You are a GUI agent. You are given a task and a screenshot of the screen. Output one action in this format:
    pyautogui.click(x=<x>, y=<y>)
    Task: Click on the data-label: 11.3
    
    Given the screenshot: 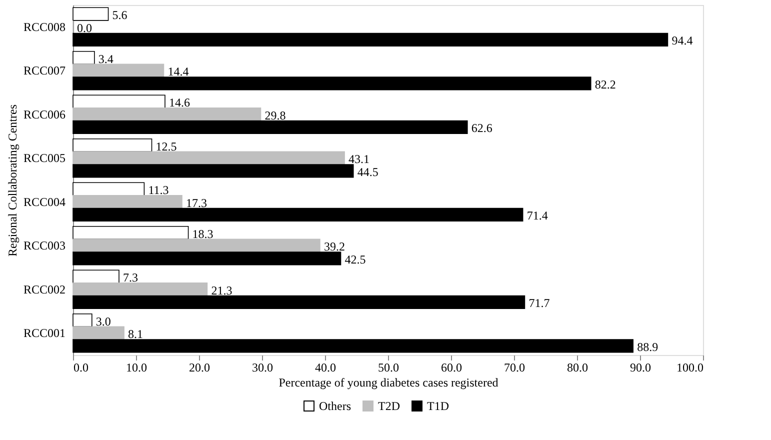 What is the action you would take?
    pyautogui.click(x=158, y=190)
    